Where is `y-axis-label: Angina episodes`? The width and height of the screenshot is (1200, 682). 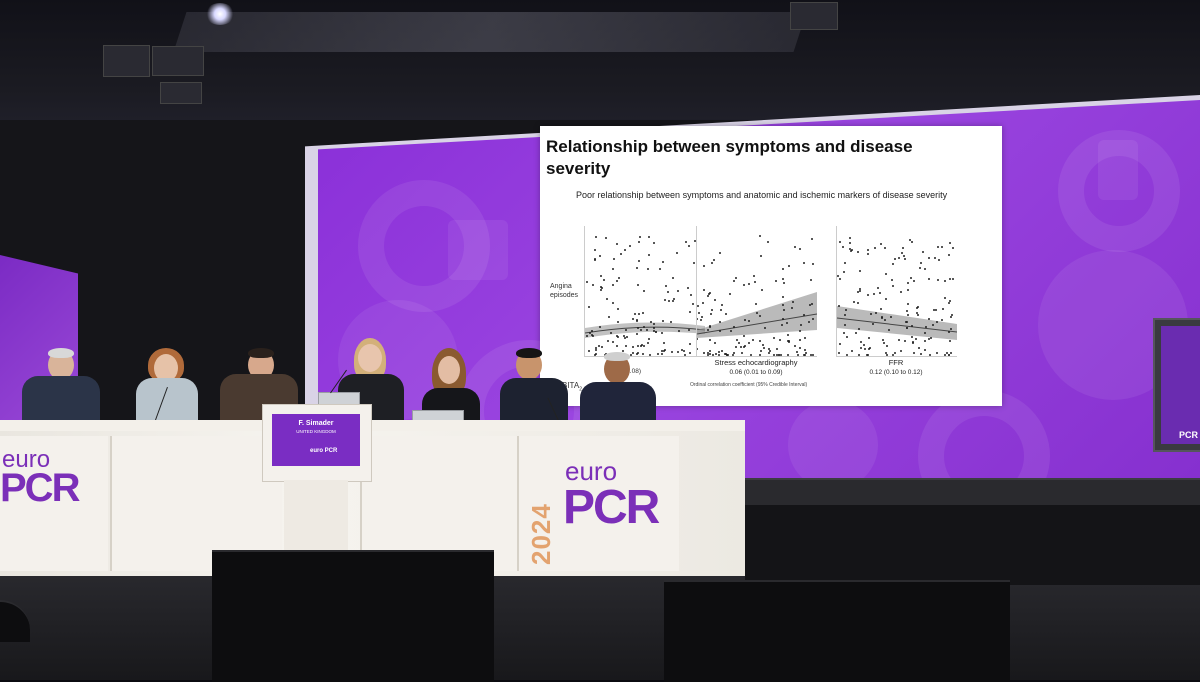 y-axis-label: Angina episodes is located at coordinates (564, 291).